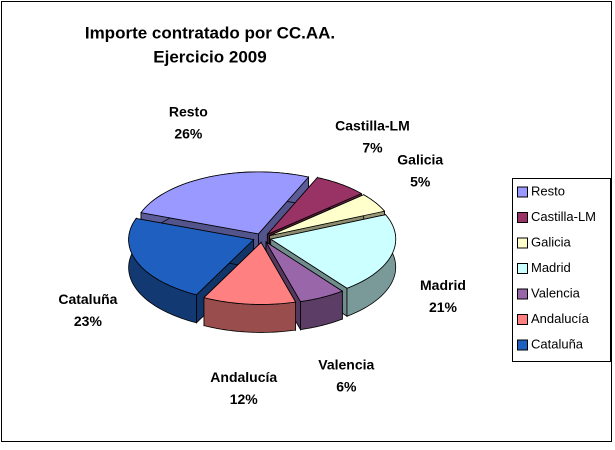 Image resolution: width=615 pixels, height=450 pixels. Describe the element at coordinates (87, 299) in the screenshot. I see `slice-label: Cataluña` at that location.